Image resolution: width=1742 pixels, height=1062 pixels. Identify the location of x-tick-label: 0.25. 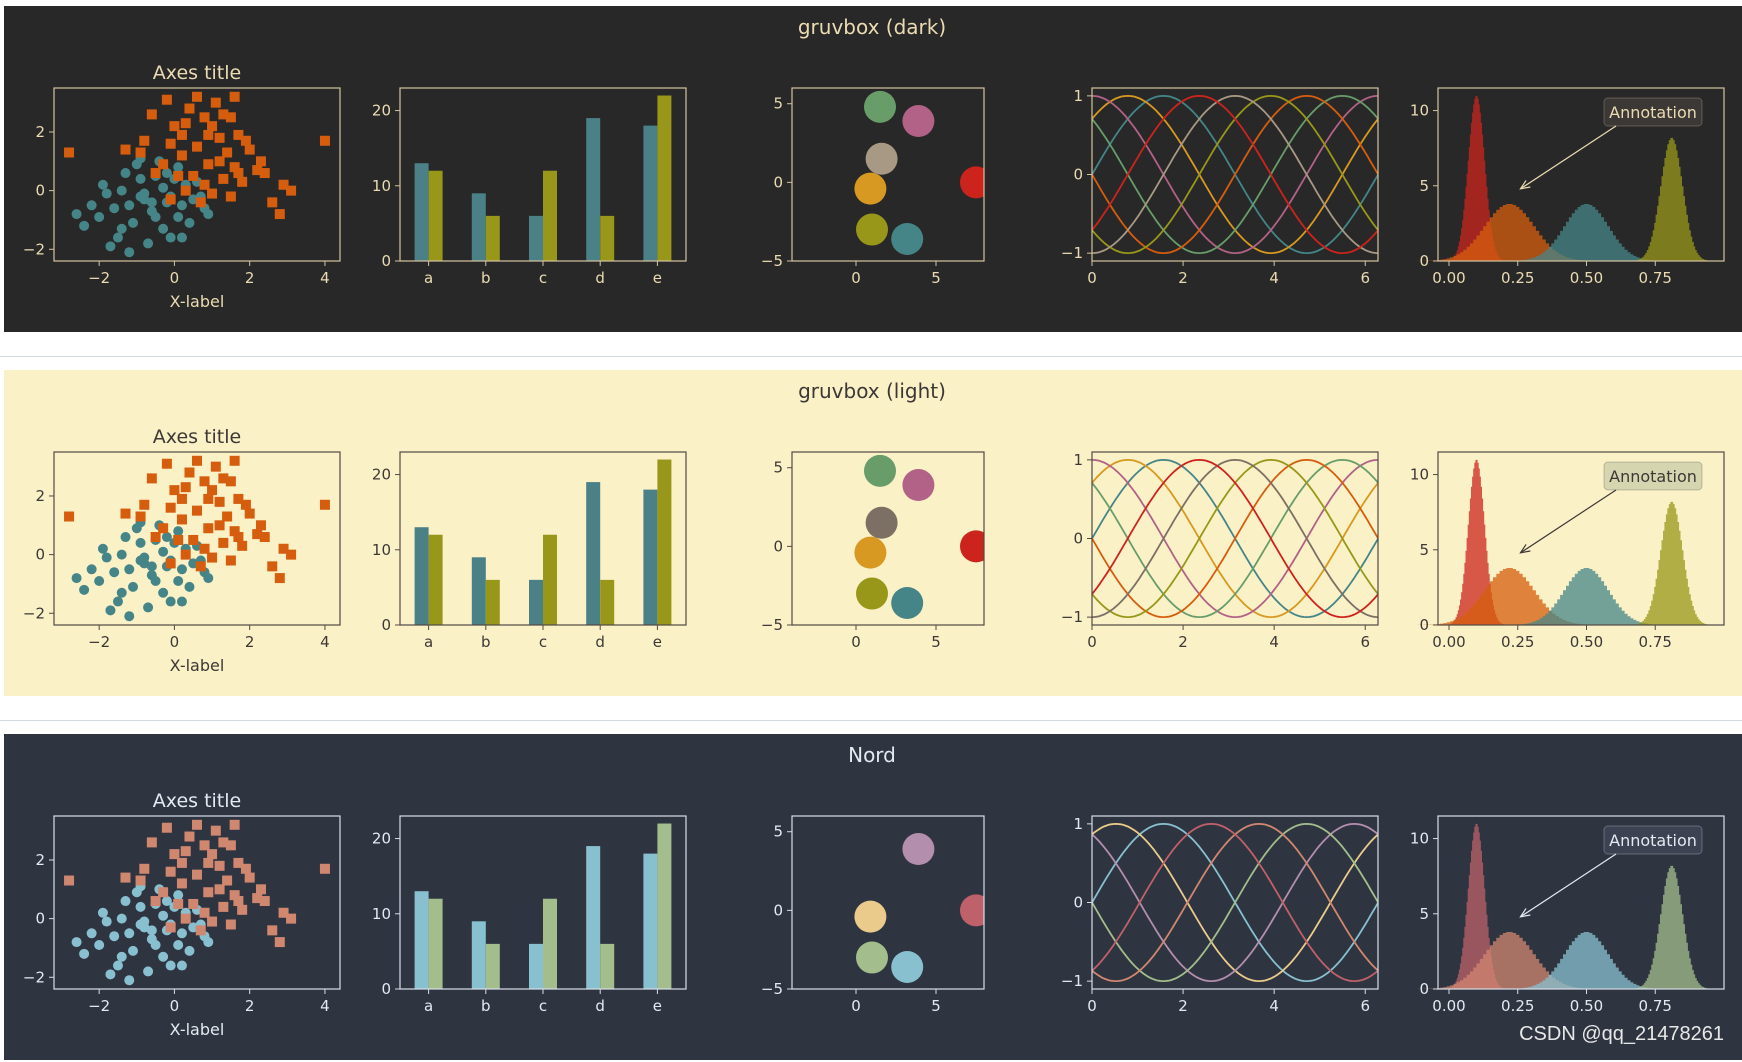
(1517, 642).